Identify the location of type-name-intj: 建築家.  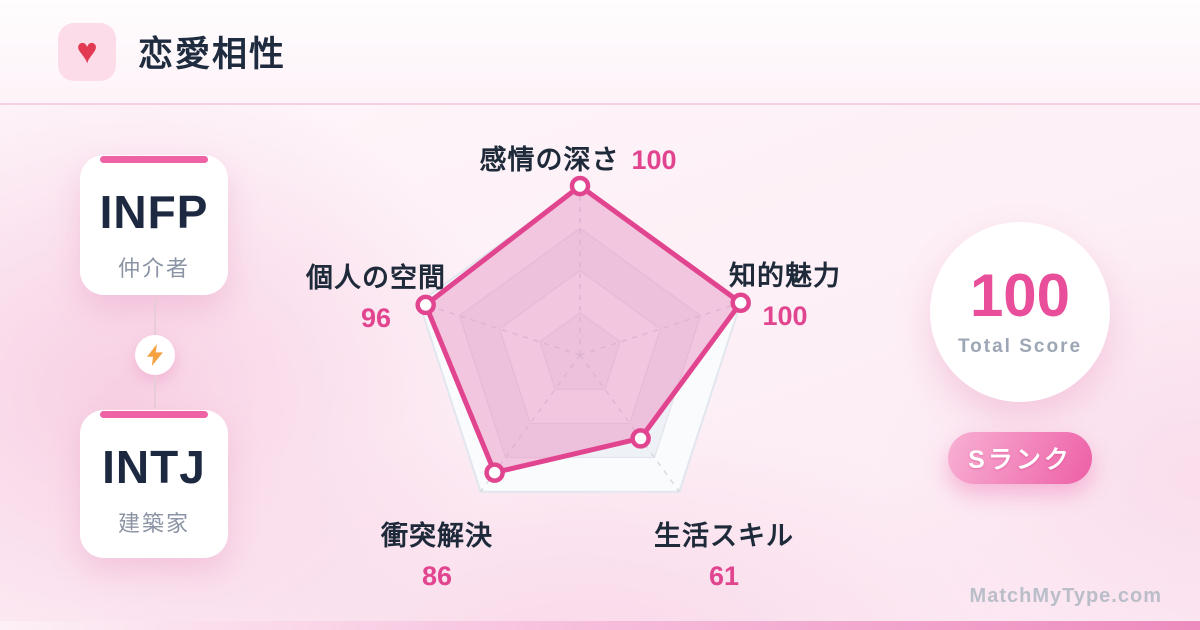
(153, 523).